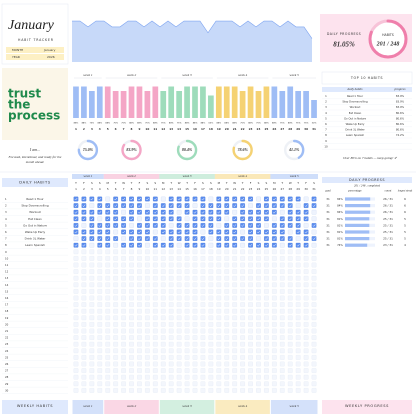  Describe the element at coordinates (187, 75) in the screenshot. I see `week-label: week 3` at that location.